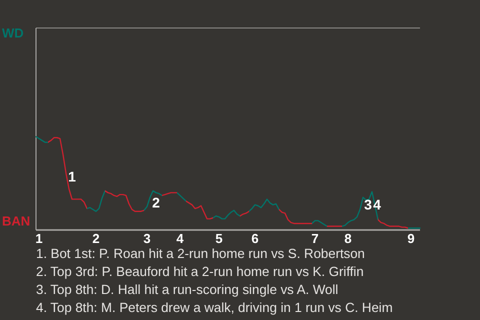  What do you see at coordinates (411, 238) in the screenshot?
I see `x-tick-label: 9` at bounding box center [411, 238].